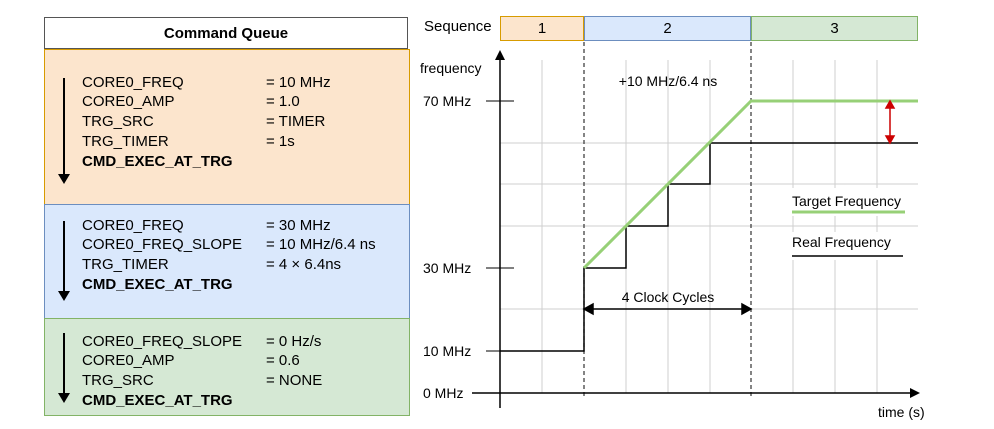 This screenshot has width=994, height=429. What do you see at coordinates (841, 242) in the screenshot?
I see `legend-real-label: Real Frequency` at bounding box center [841, 242].